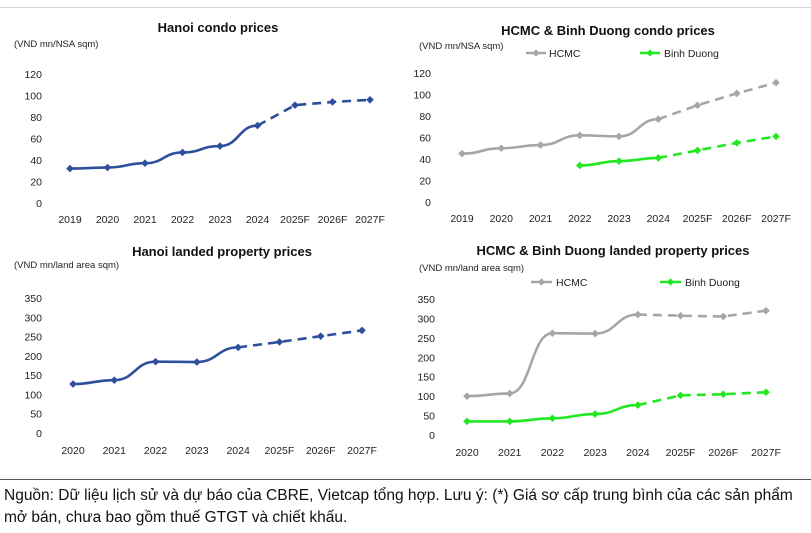 The width and height of the screenshot is (811, 533). Describe the element at coordinates (405, 7) in the screenshot. I see `top-divider` at that location.